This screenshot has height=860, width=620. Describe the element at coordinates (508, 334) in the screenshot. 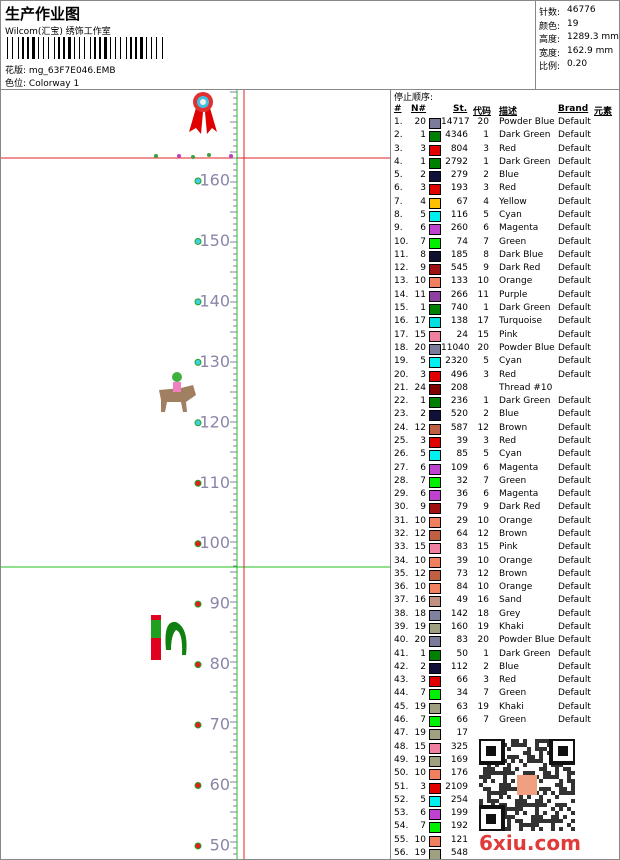

I see `description: Pink` at that location.